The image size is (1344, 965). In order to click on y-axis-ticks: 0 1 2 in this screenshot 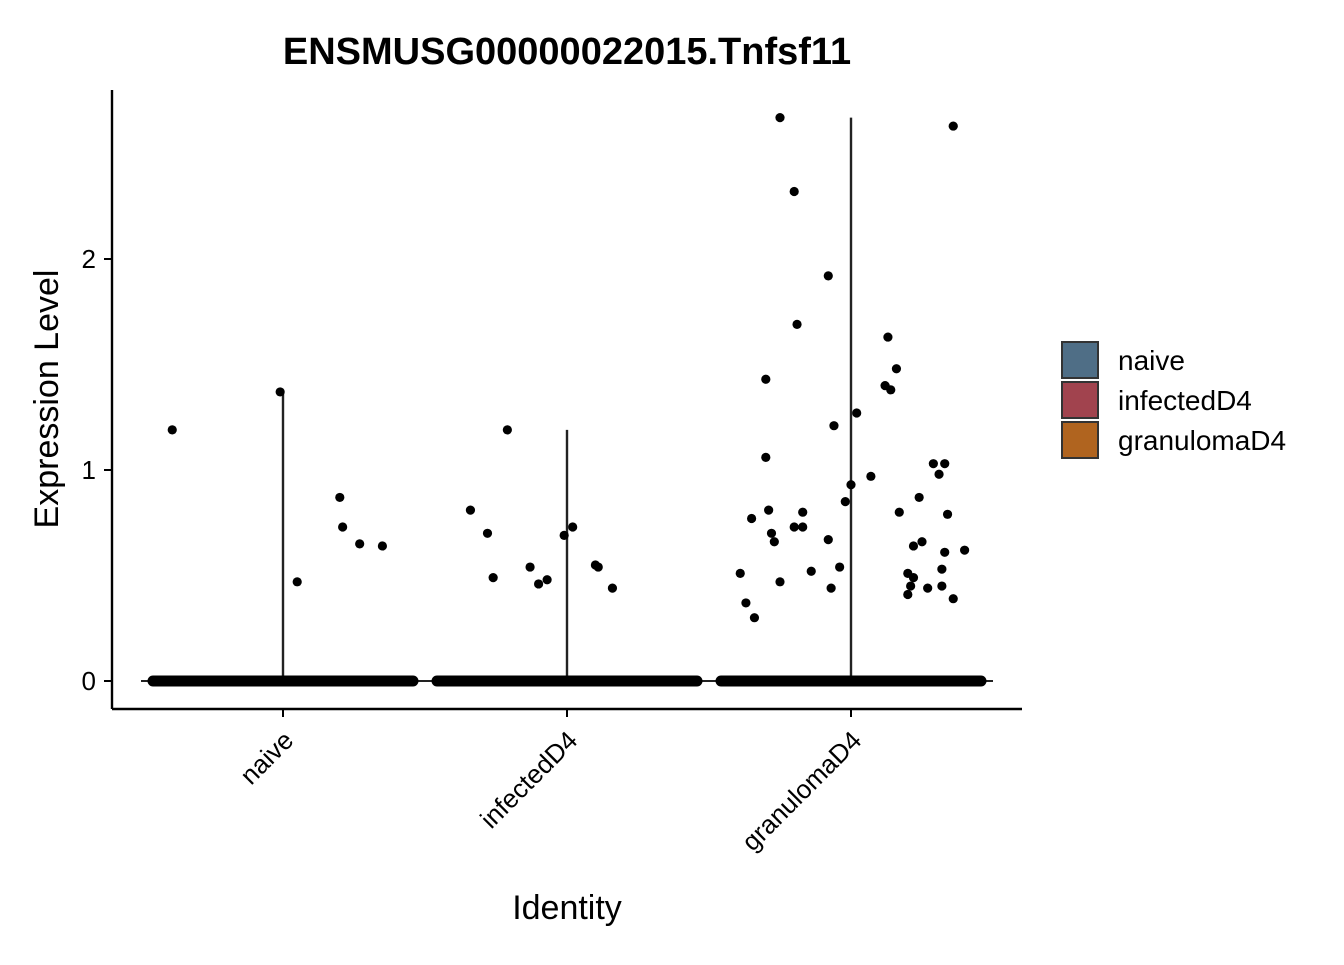, I will do `click(97, 470)`.